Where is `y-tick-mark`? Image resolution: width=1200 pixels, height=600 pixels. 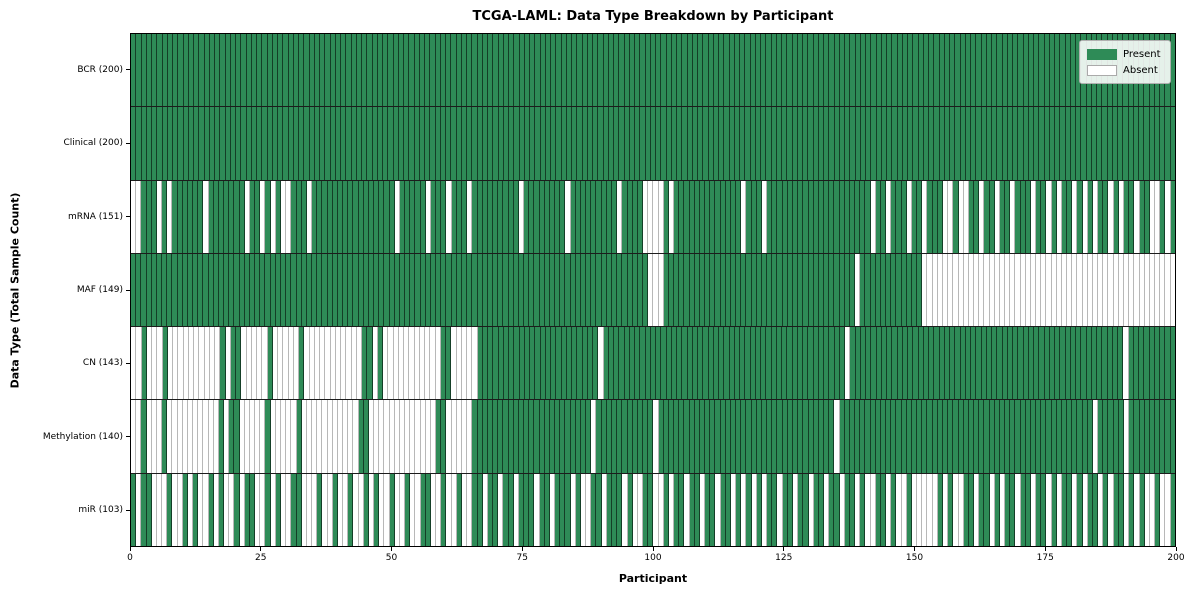 y-tick-mark is located at coordinates (128, 143).